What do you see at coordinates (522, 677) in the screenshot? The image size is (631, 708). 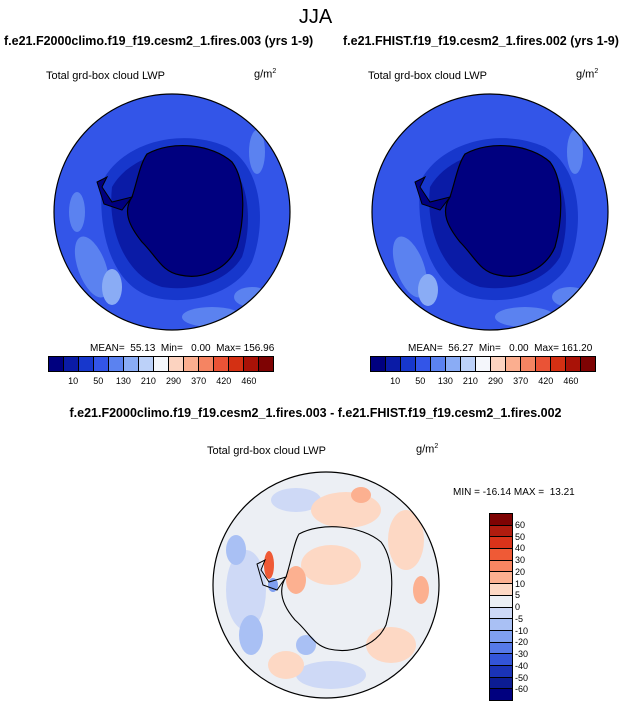 I see `colorbar-tick-label: -50` at bounding box center [522, 677].